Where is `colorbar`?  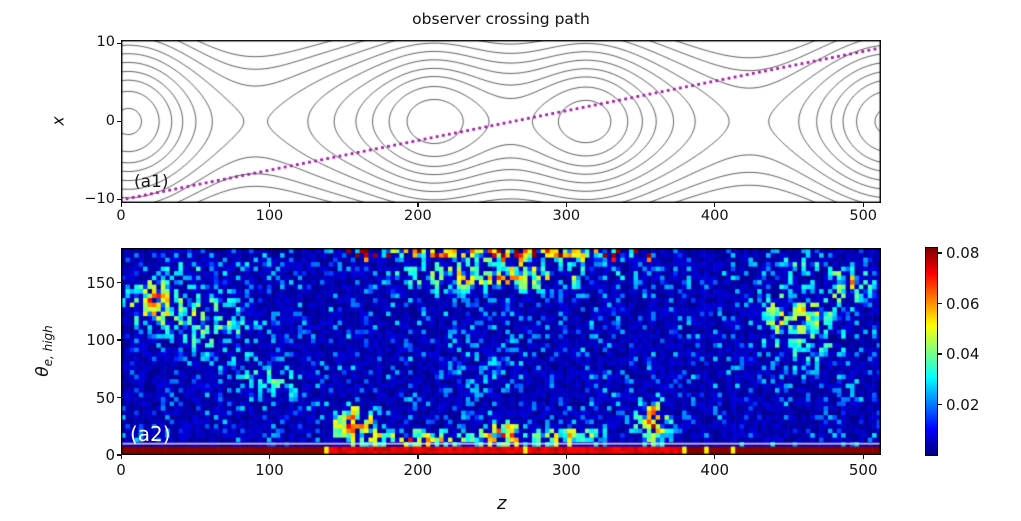
colorbar is located at coordinates (931, 351).